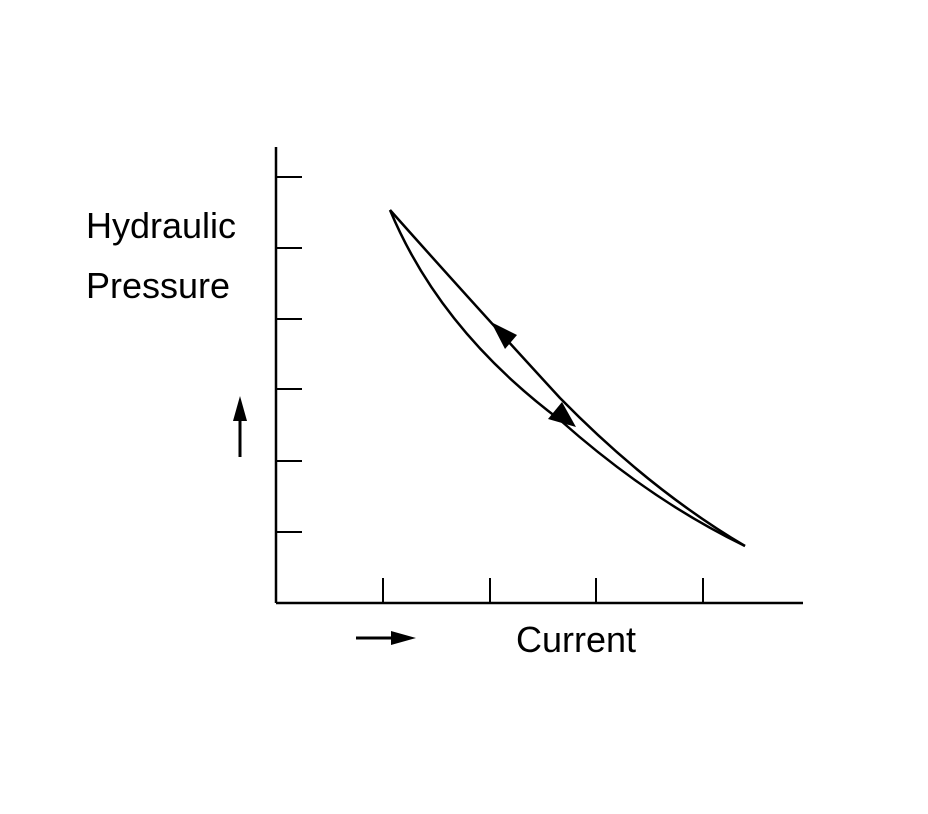  I want to click on x-axis-ticks, so click(543, 590).